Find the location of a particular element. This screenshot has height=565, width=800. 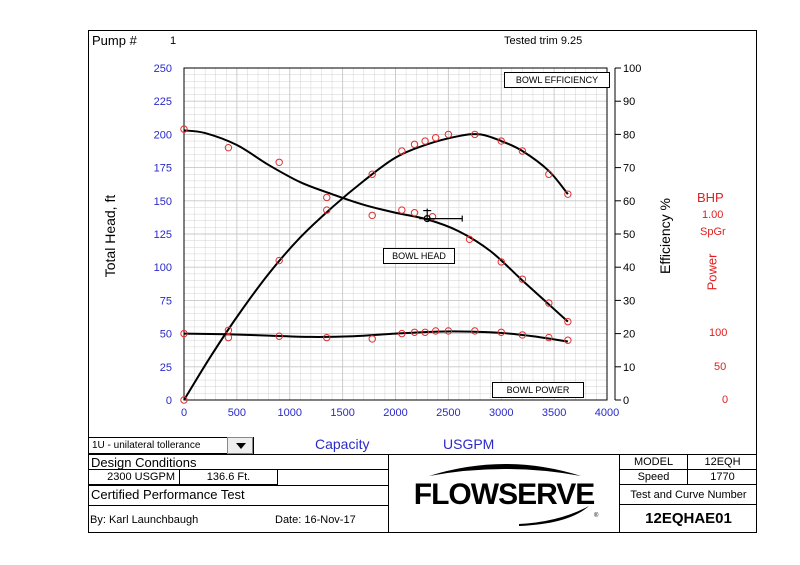

y-tick-label: 175 is located at coordinates (163, 169).